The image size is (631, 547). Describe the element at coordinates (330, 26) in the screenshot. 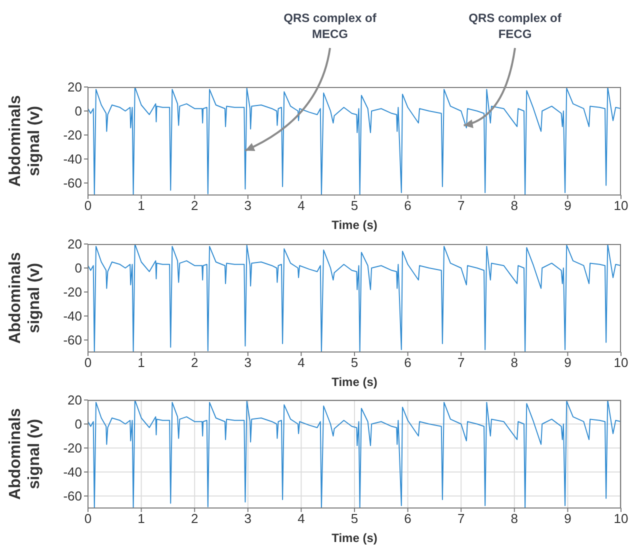

I see `annotation: QRS complex of MECG` at that location.